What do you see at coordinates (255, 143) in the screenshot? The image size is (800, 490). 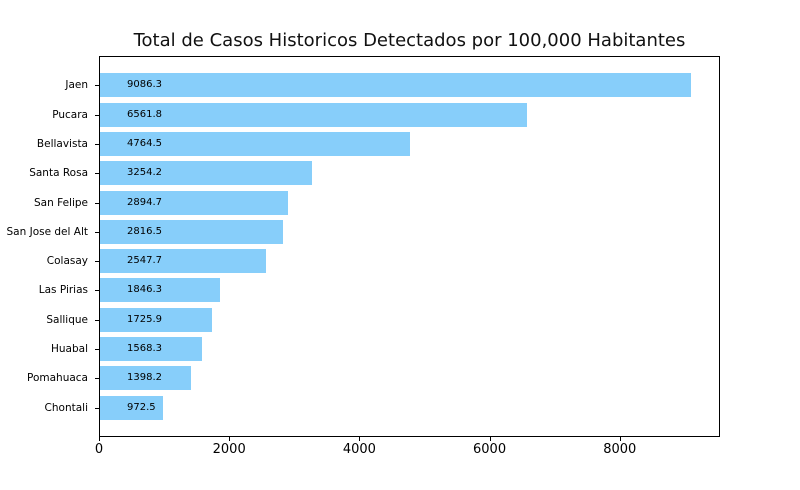 I see `bar-bellavista` at bounding box center [255, 143].